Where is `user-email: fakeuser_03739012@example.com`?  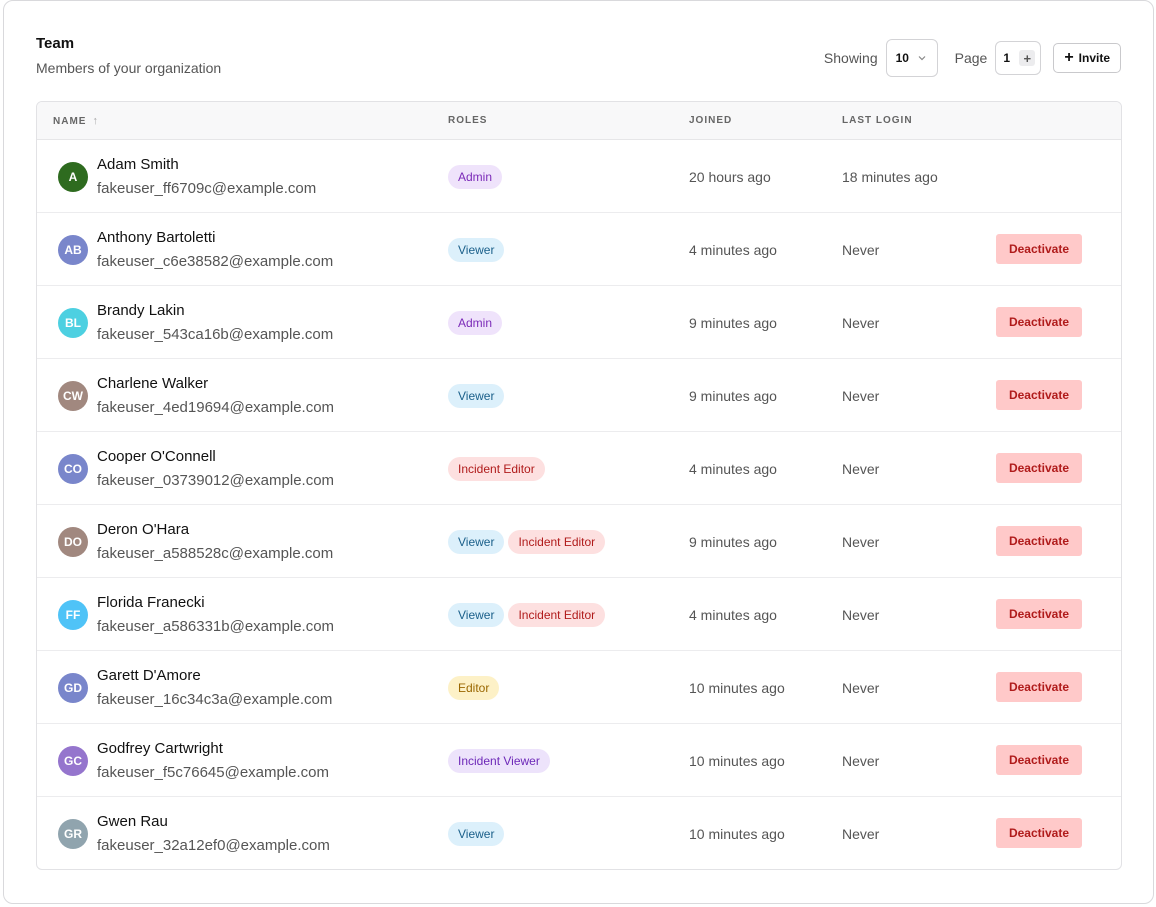 user-email: fakeuser_03739012@example.com is located at coordinates (216, 480).